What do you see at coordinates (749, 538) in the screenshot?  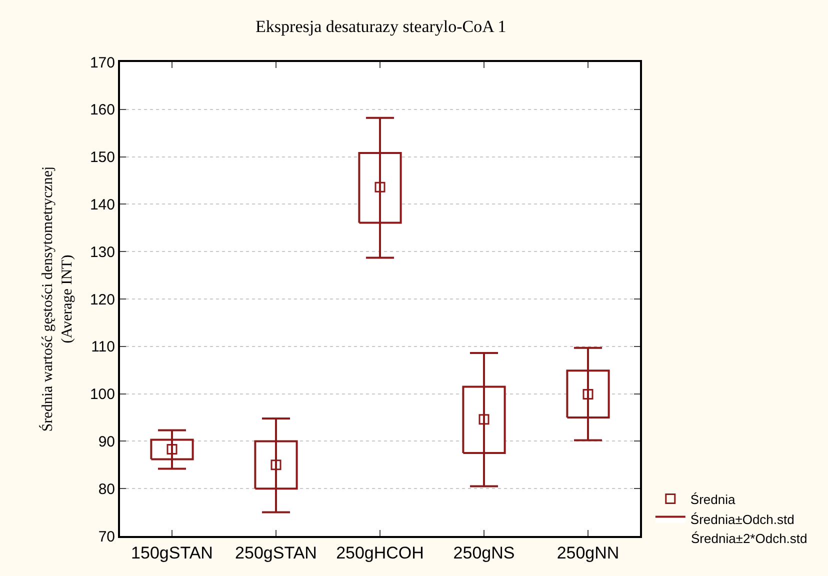 I see `text: Średnia±2*Odch.std` at bounding box center [749, 538].